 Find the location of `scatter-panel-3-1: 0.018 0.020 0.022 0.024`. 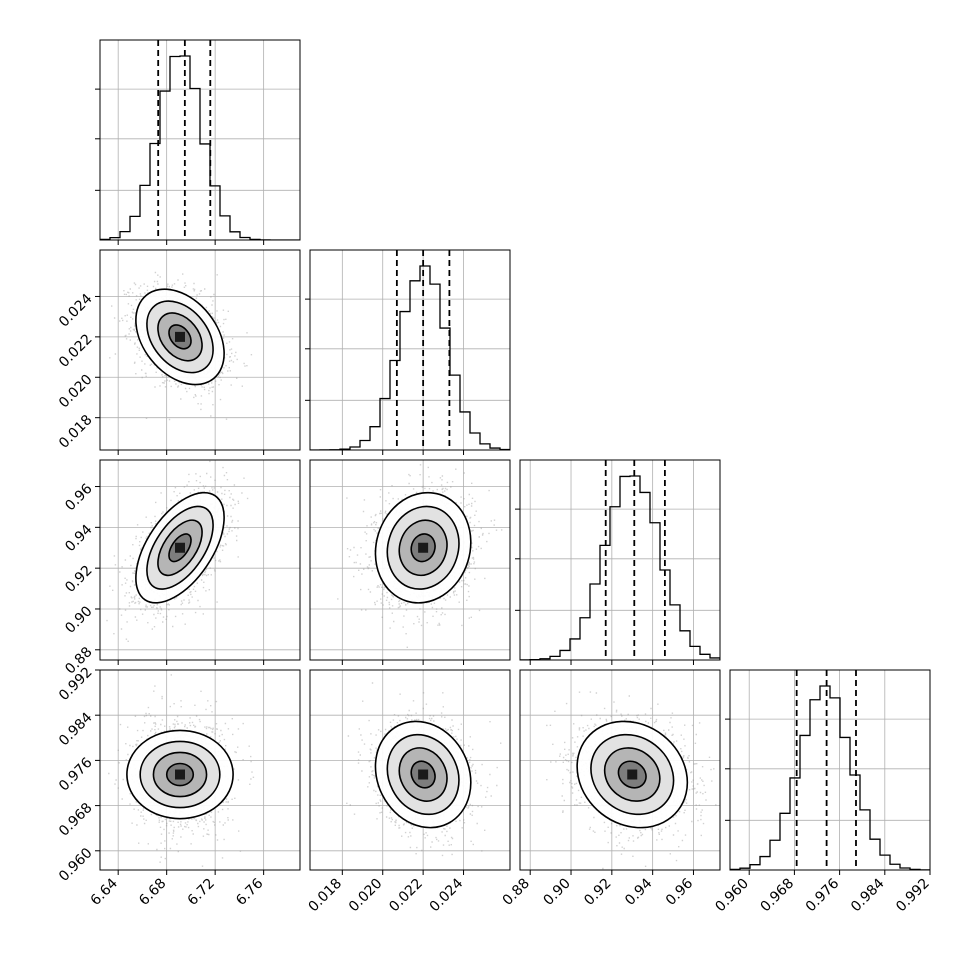

scatter-panel-3-1: 0.018 0.020 0.022 0.024 is located at coordinates (408, 792).